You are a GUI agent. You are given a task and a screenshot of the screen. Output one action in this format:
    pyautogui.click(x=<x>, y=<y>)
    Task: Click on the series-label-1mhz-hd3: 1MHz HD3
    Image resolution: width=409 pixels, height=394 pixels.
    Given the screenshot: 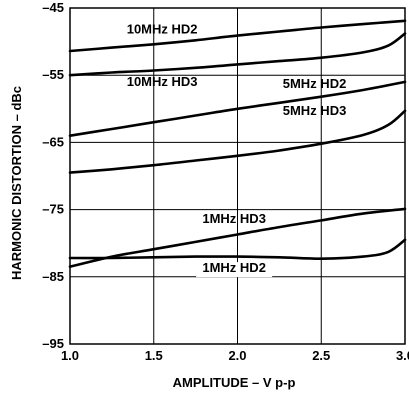 What is the action you would take?
    pyautogui.click(x=234, y=218)
    